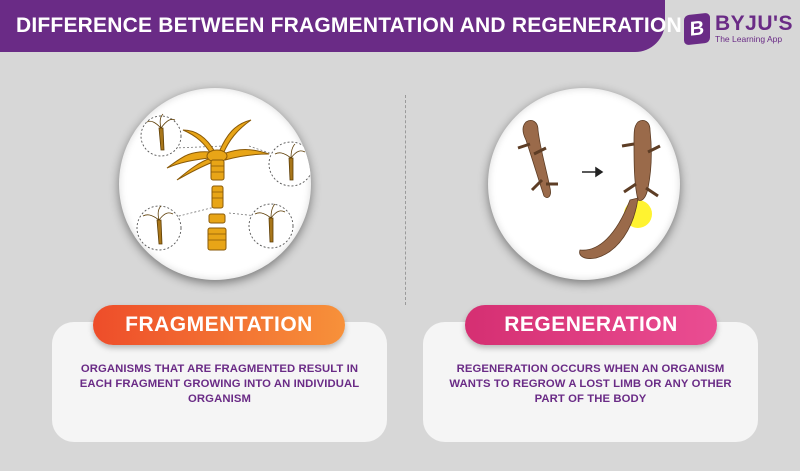 The width and height of the screenshot is (800, 471). I want to click on lizard-regeneration-icon, so click(589, 189).